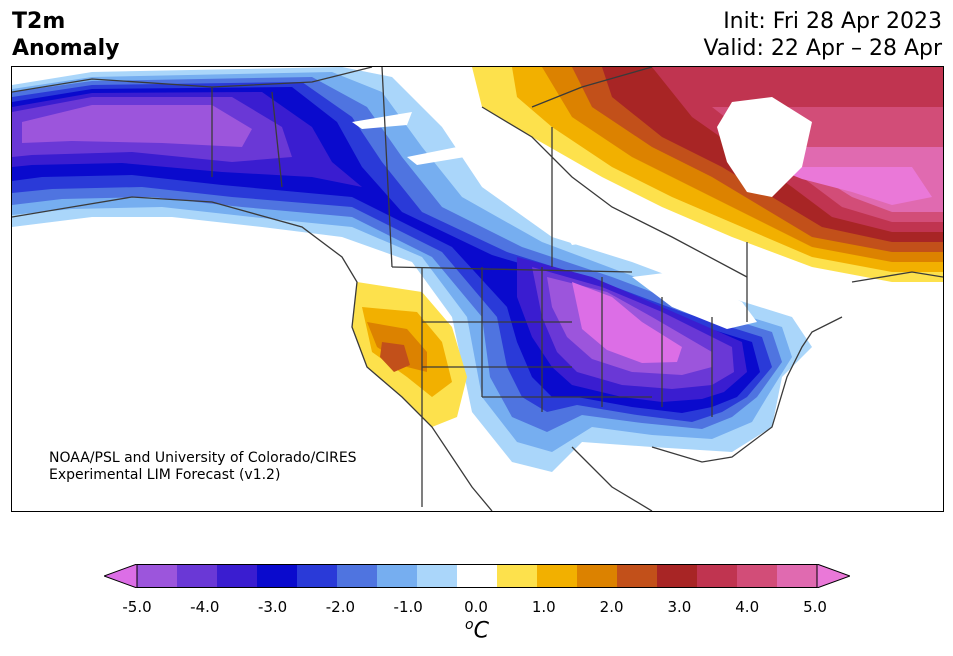  Describe the element at coordinates (481, 631) in the screenshot. I see `unit-base: C` at that location.